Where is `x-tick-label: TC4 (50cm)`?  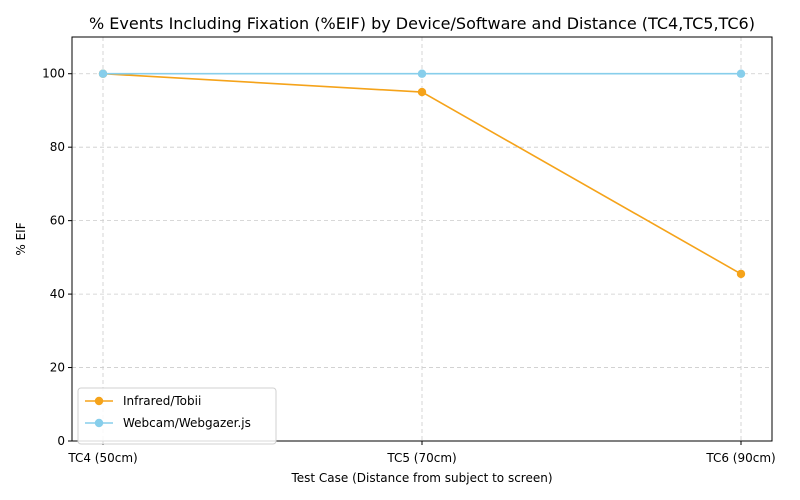
x-tick-label: TC4 (50cm) is located at coordinates (102, 458).